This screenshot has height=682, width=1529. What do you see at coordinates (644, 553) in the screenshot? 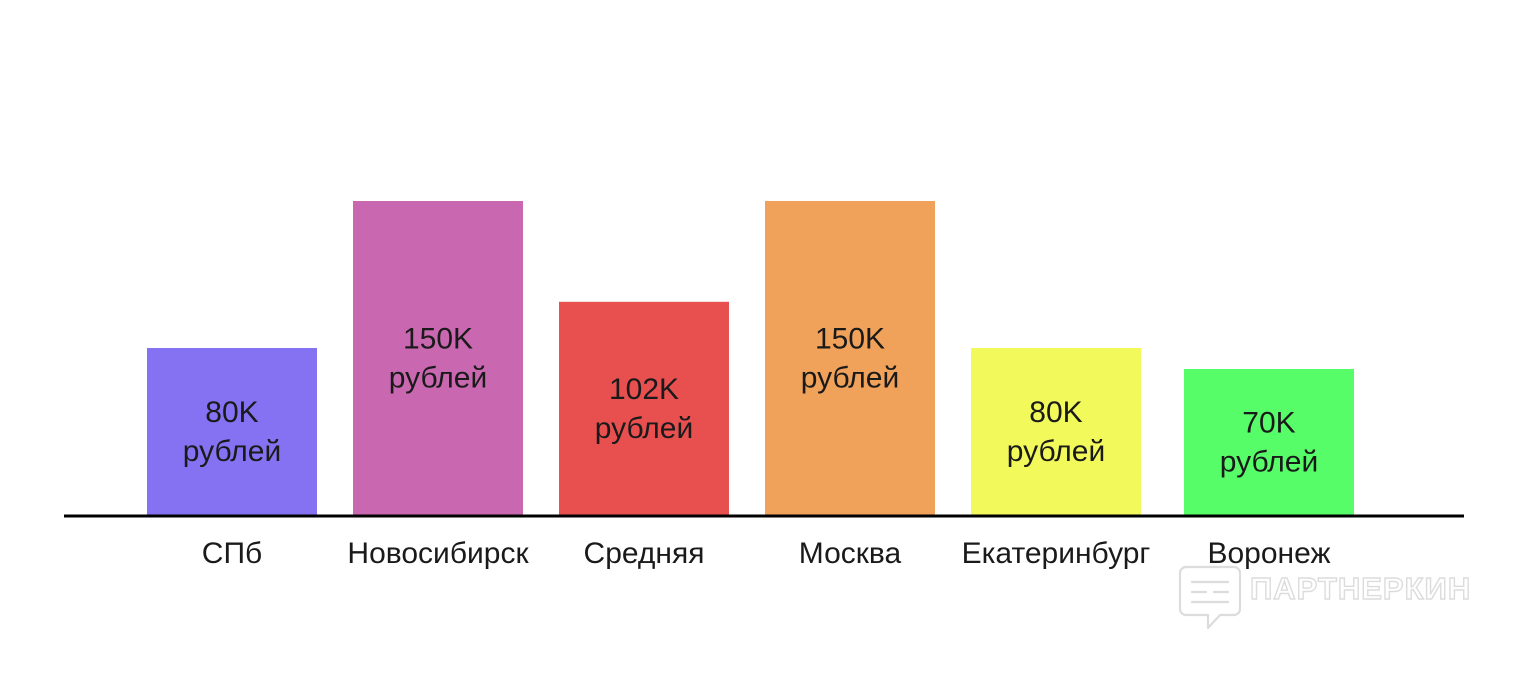
I see `category-label: Средняя` at bounding box center [644, 553].